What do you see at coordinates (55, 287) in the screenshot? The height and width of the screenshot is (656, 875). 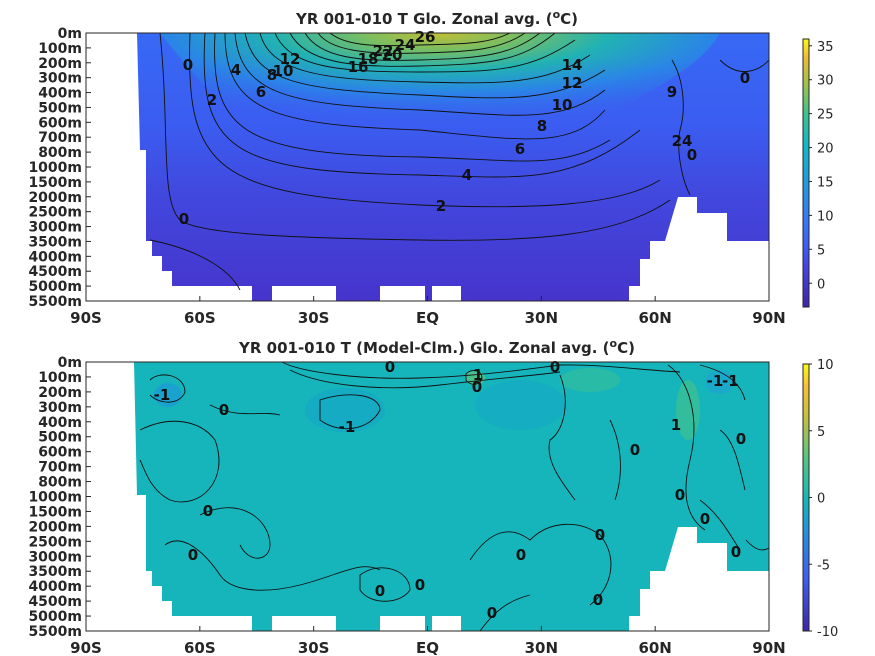 I see `y-tick-label: 5000m` at bounding box center [55, 287].